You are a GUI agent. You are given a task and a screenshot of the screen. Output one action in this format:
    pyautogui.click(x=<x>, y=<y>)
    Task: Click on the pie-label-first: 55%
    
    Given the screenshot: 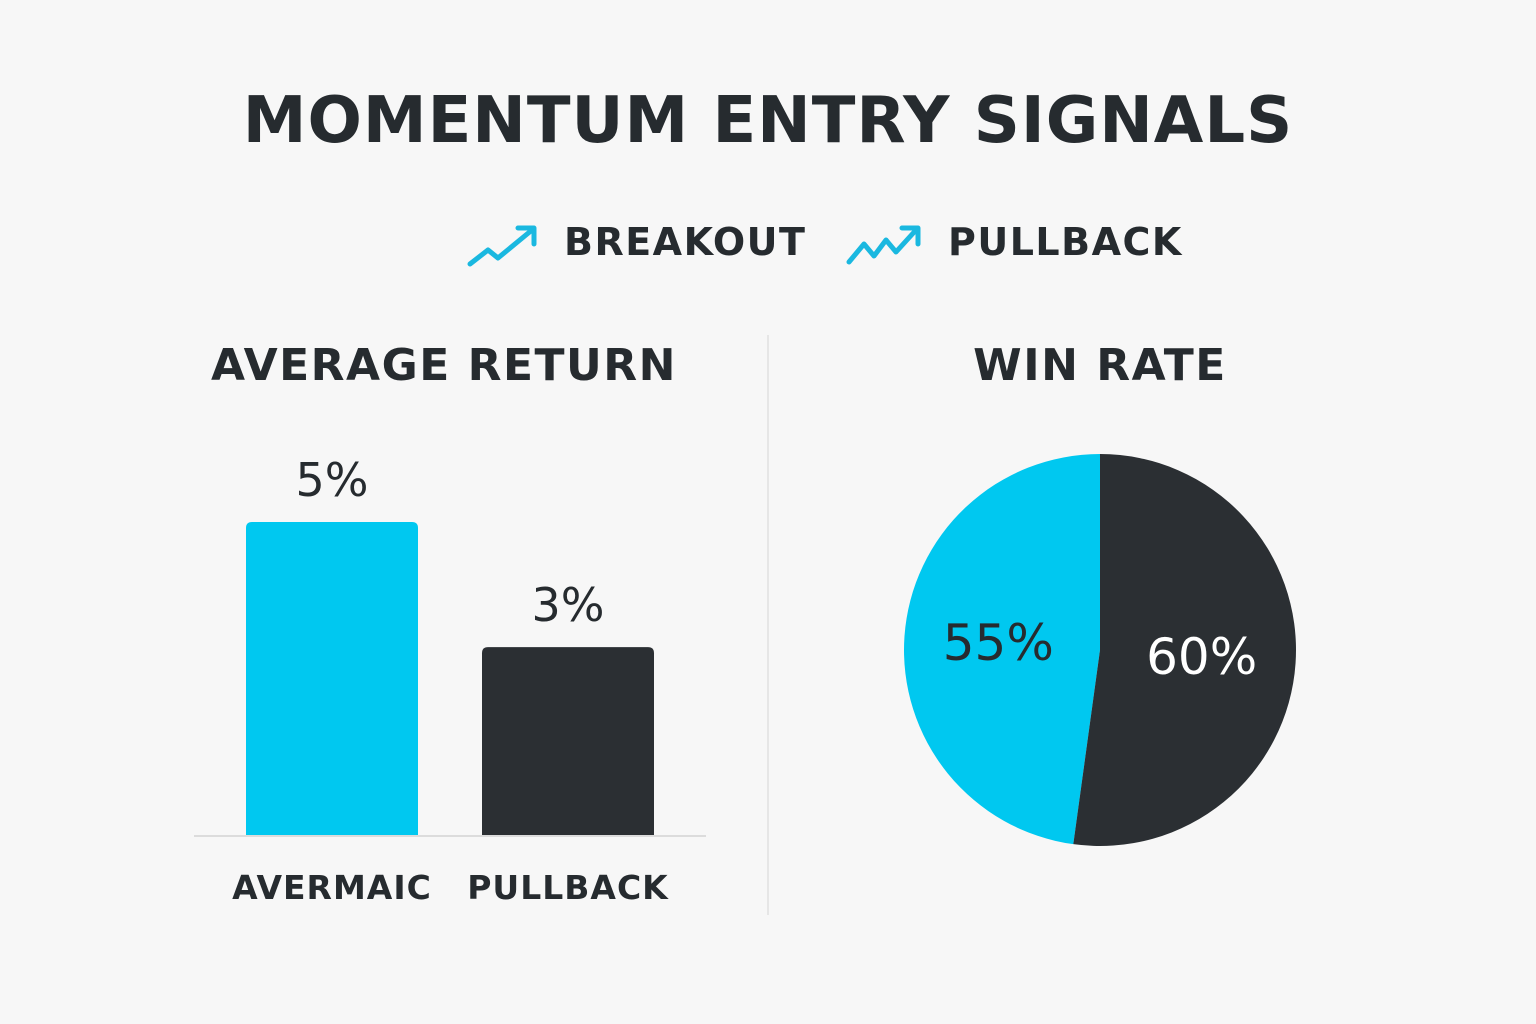 What is the action you would take?
    pyautogui.click(x=998, y=643)
    